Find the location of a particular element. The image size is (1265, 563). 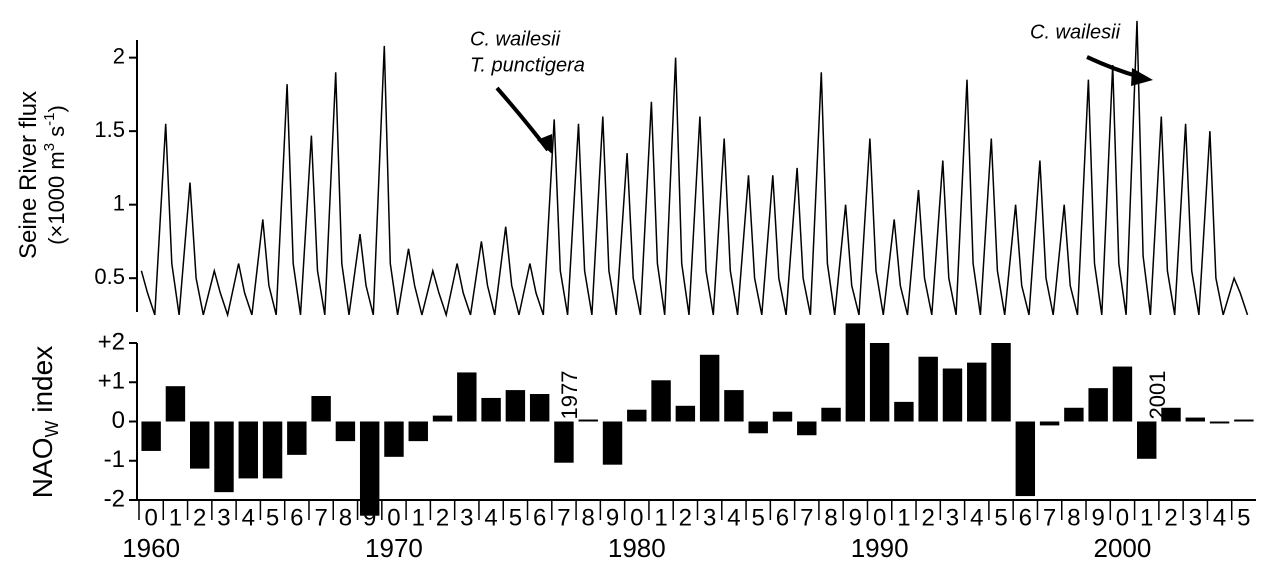

unit-sup: -1 is located at coordinates (49, 118).